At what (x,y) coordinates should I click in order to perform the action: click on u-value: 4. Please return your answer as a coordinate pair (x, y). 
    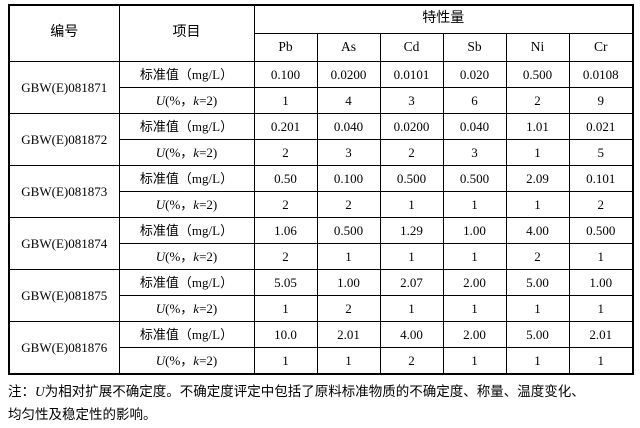
    Looking at the image, I should click on (348, 100).